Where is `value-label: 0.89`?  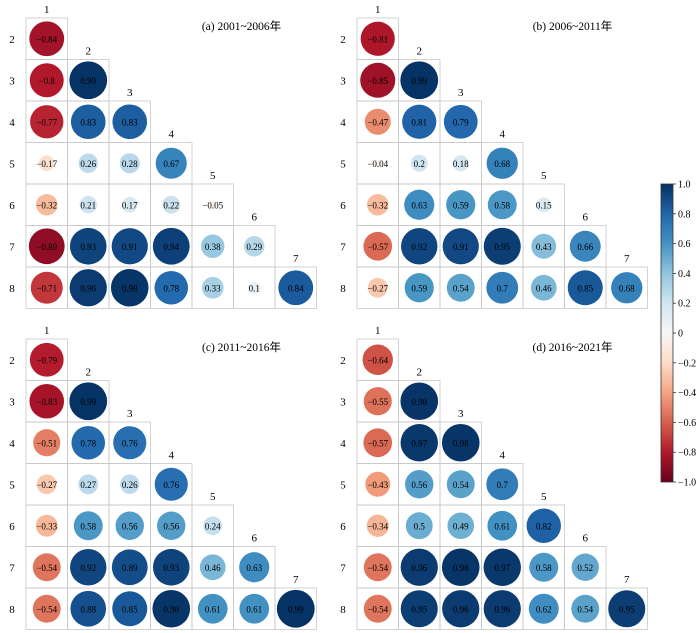 value-label: 0.89 is located at coordinates (130, 568).